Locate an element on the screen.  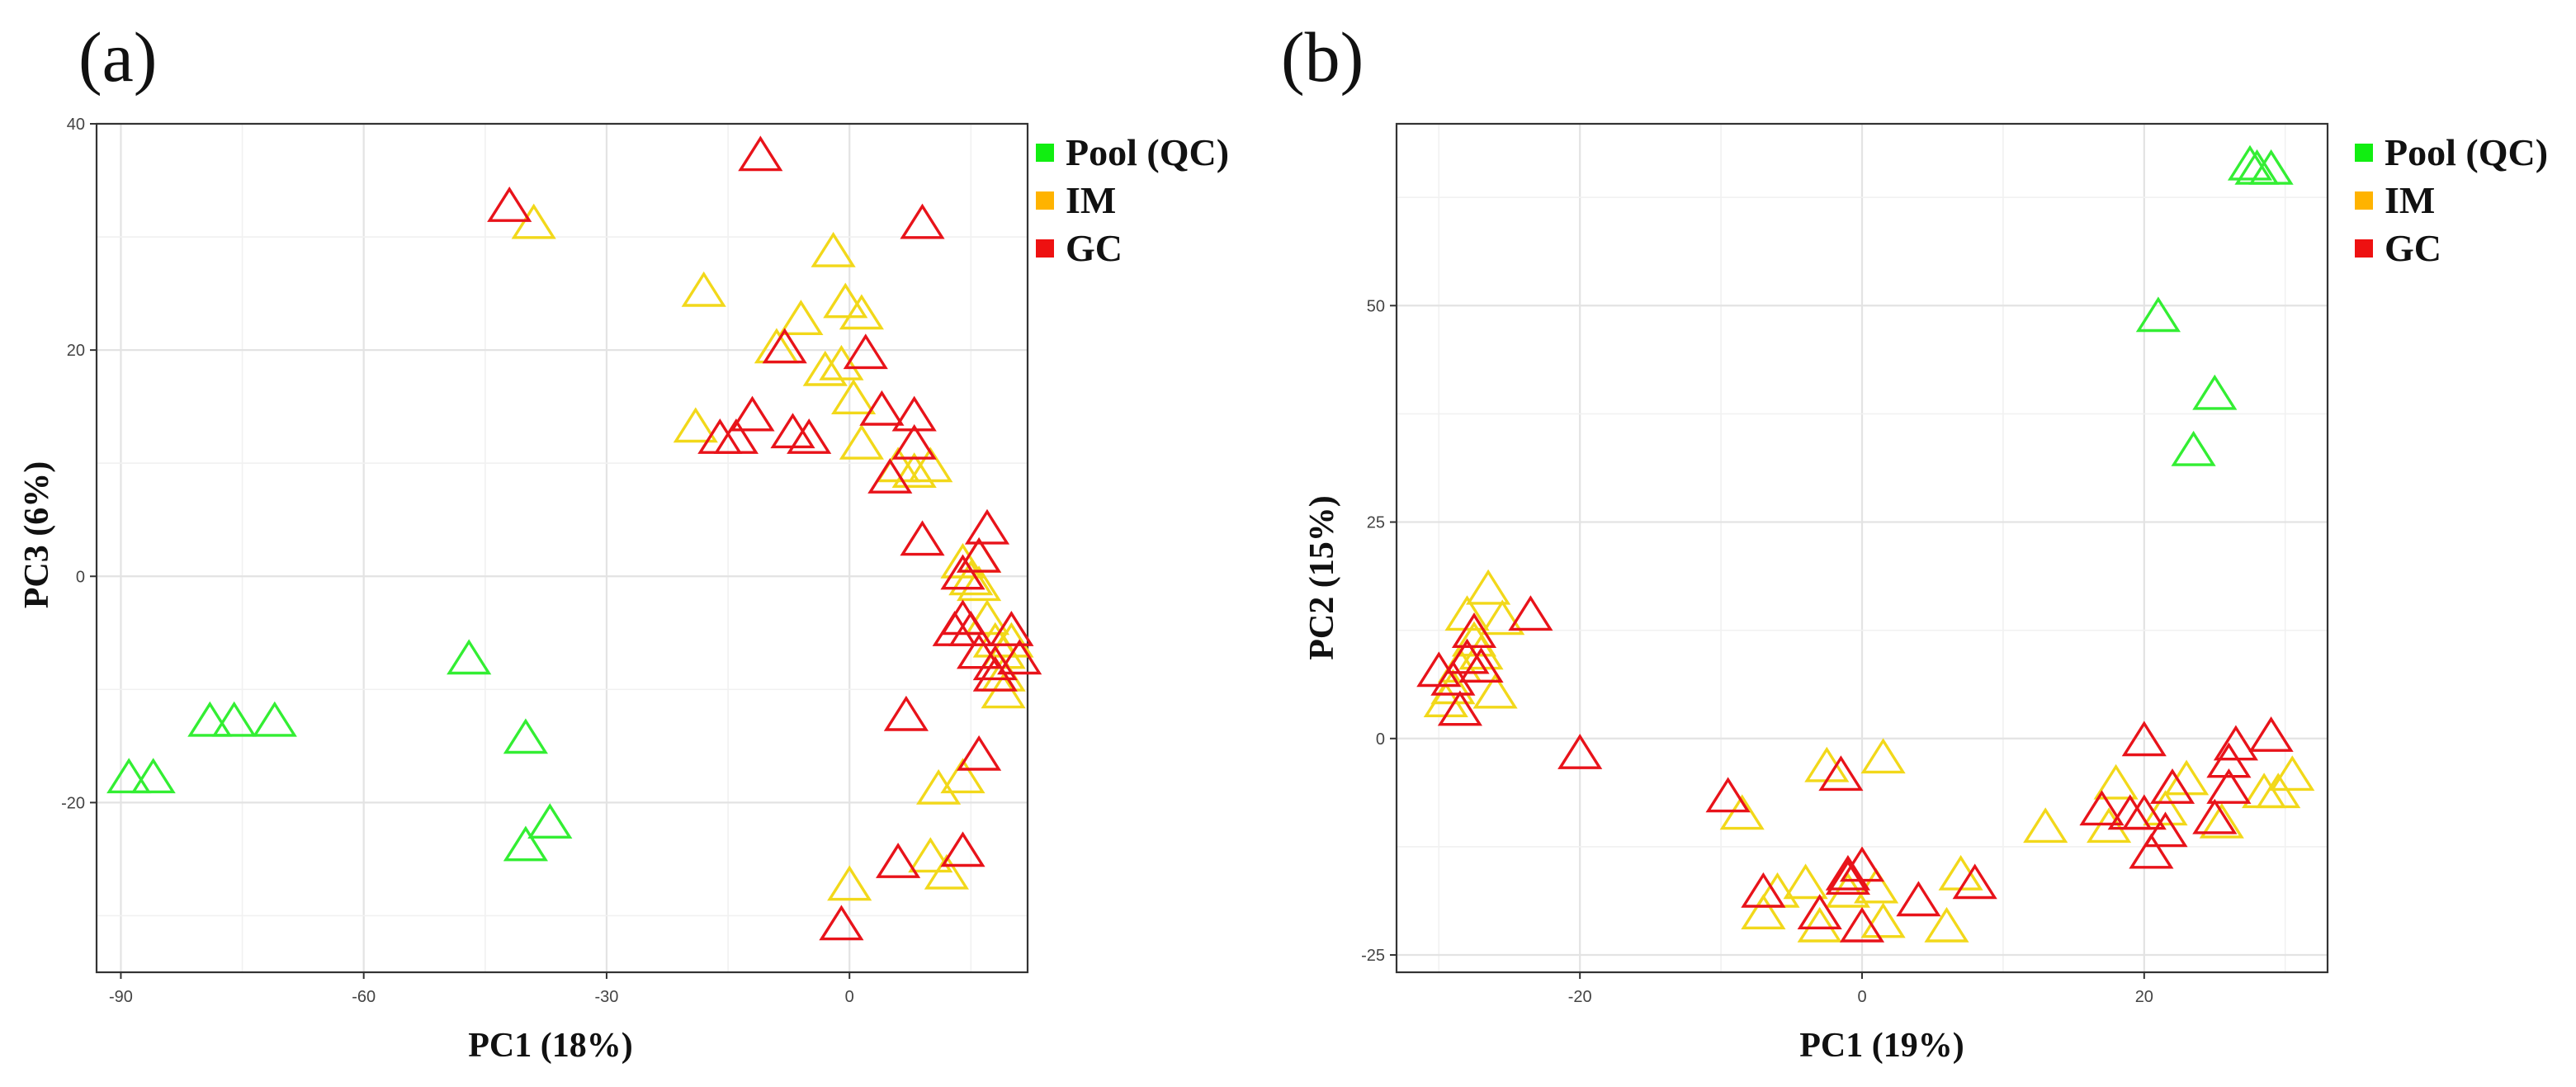
y-tick-label: 0 is located at coordinates (80, 577).